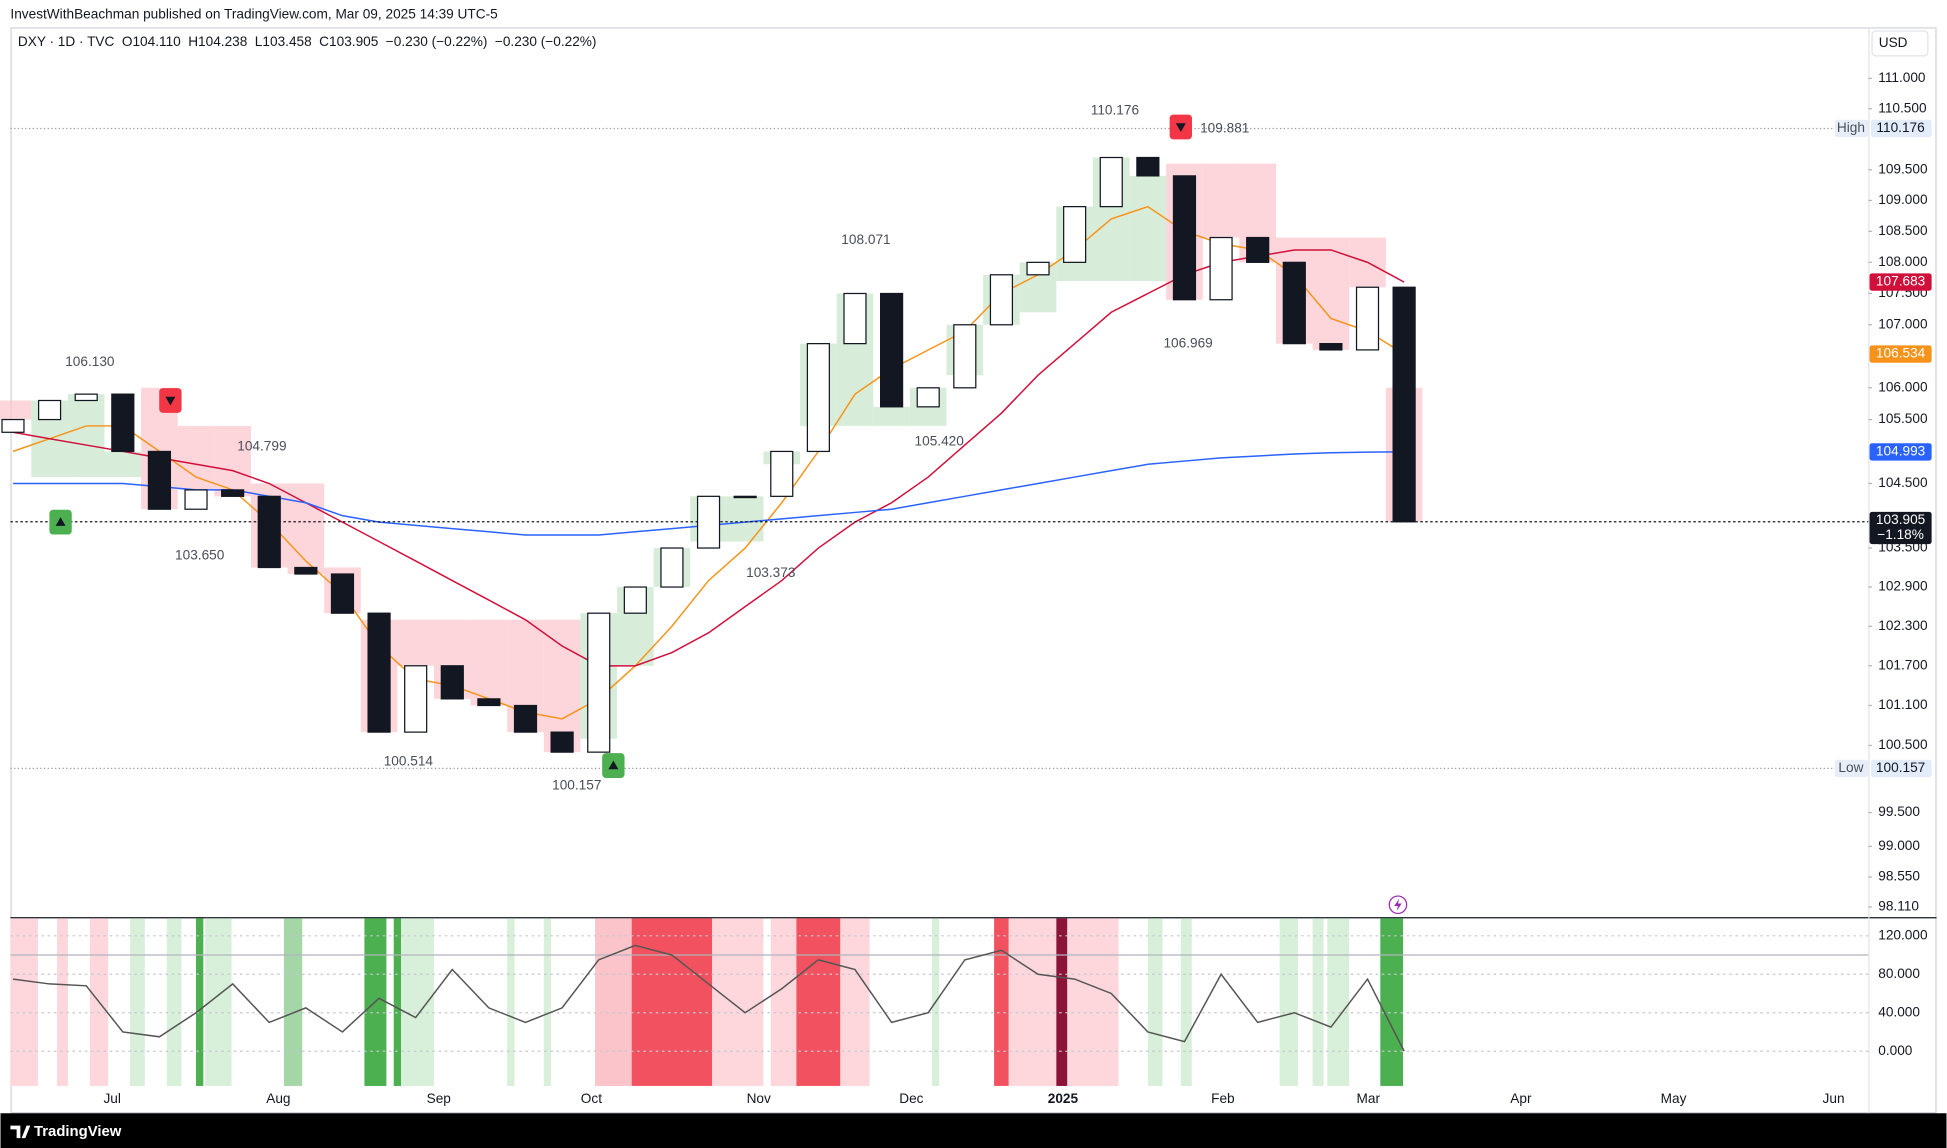  I want to click on y-tick-label: 101.100, so click(1903, 704).